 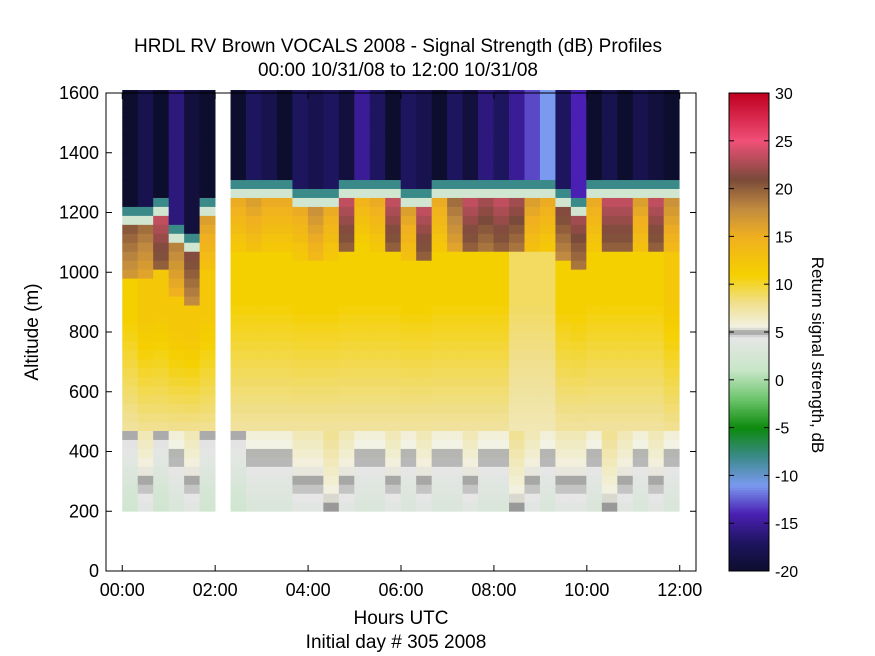 What do you see at coordinates (32, 331) in the screenshot?
I see `y-axis-label: Altitude (m)` at bounding box center [32, 331].